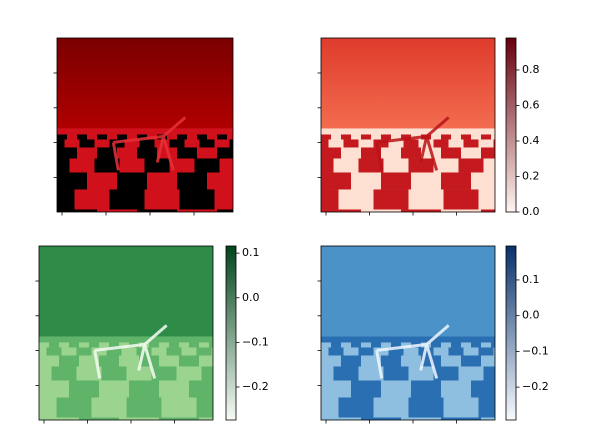 This screenshot has width=589, height=447. What do you see at coordinates (535, 350) in the screenshot?
I see `colorbar-tick-label: −0.1` at bounding box center [535, 350].